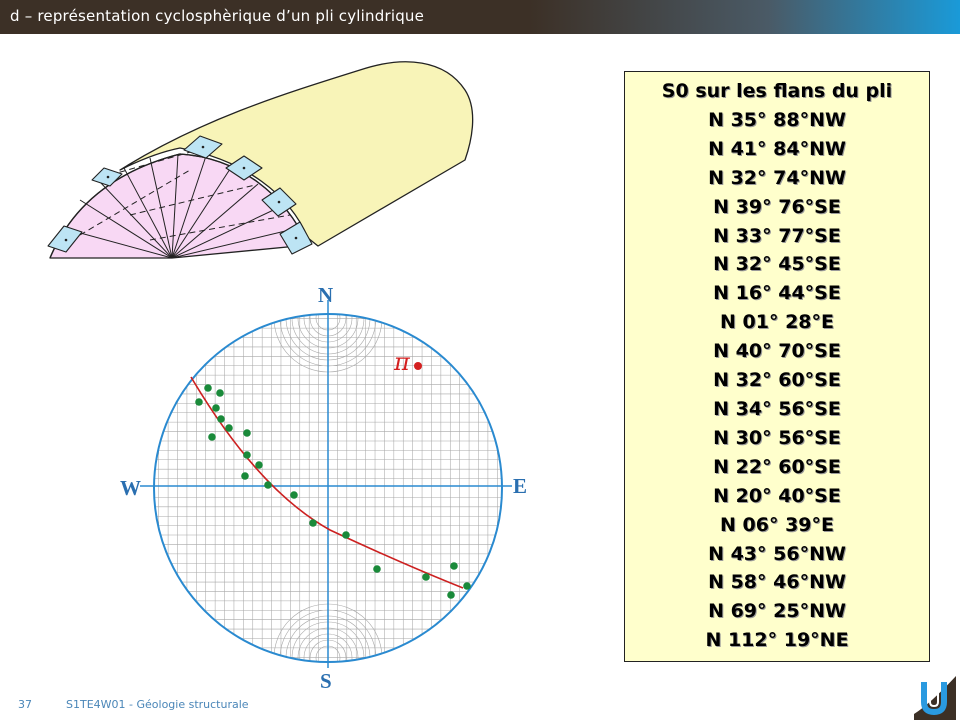  I want to click on measurement-line: N 58° 46°NW, so click(777, 582).